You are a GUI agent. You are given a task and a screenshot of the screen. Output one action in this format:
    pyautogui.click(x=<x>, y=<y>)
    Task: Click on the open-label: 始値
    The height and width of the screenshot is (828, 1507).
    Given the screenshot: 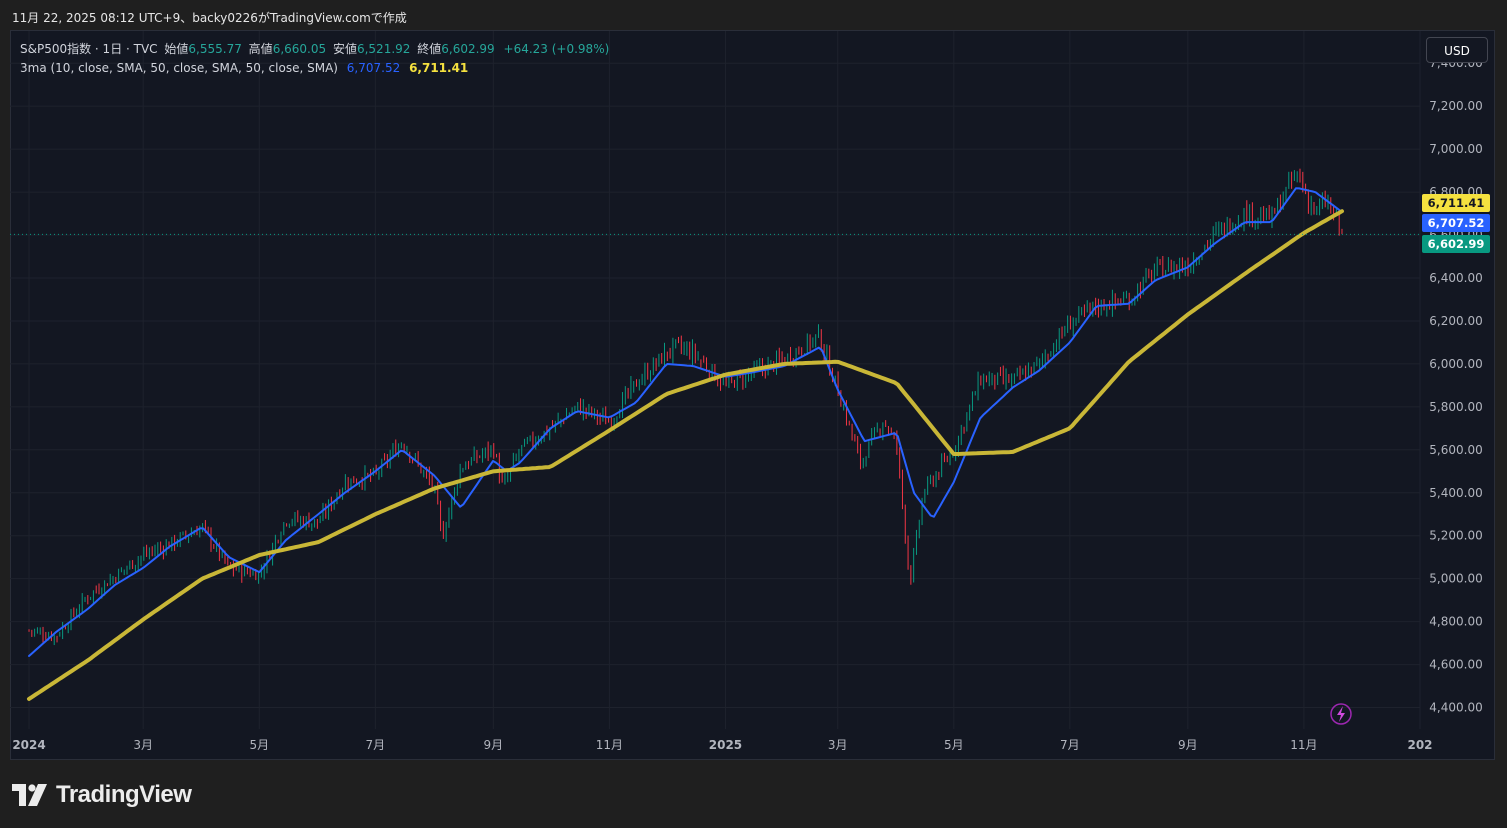 What is the action you would take?
    pyautogui.click(x=176, y=49)
    